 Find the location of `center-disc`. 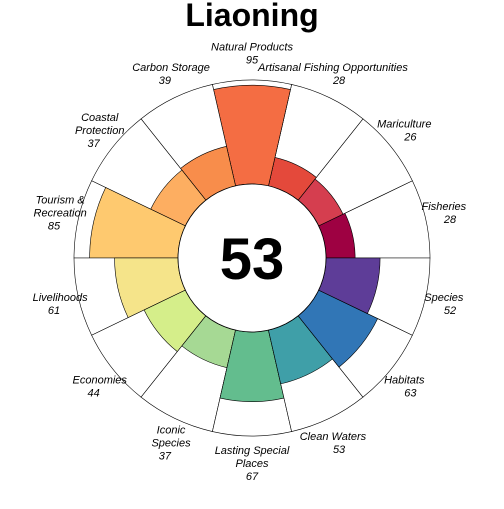

center-disc is located at coordinates (252, 258).